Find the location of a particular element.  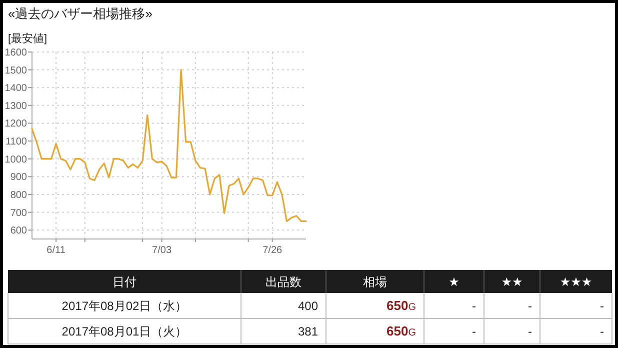

y-tick-label: 700 is located at coordinates (19, 213).